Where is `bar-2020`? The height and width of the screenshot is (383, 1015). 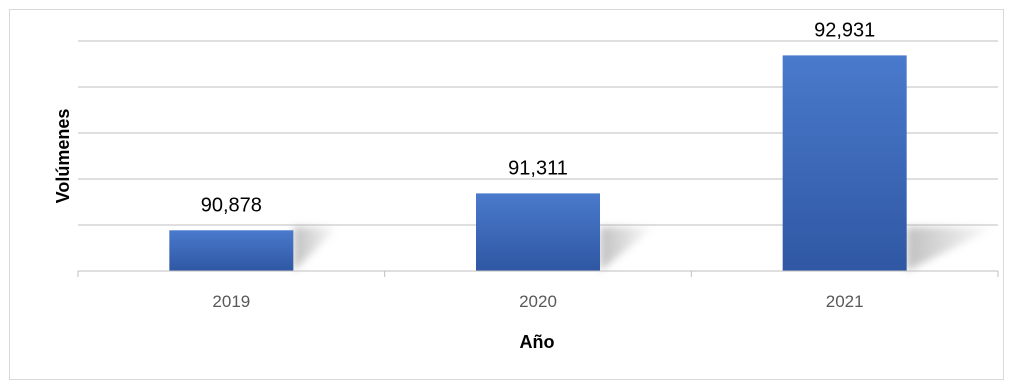
bar-2020 is located at coordinates (538, 232).